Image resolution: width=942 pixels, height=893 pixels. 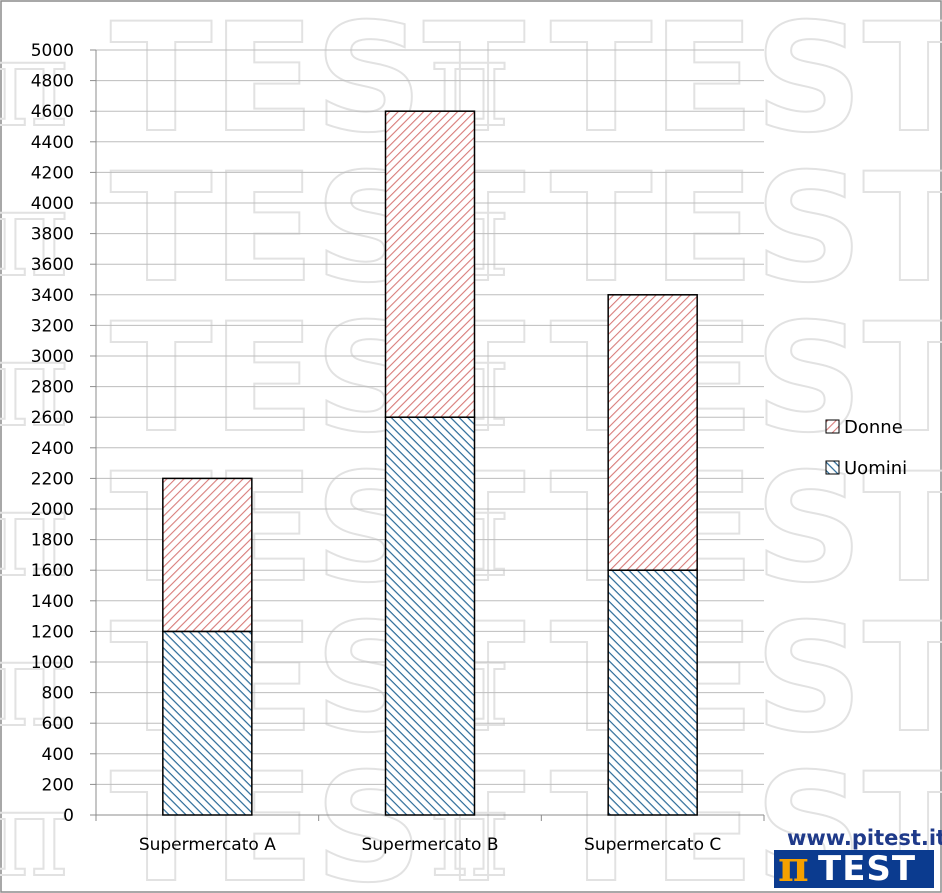 What do you see at coordinates (52, 479) in the screenshot?
I see `y-tick-label: 2200` at bounding box center [52, 479].